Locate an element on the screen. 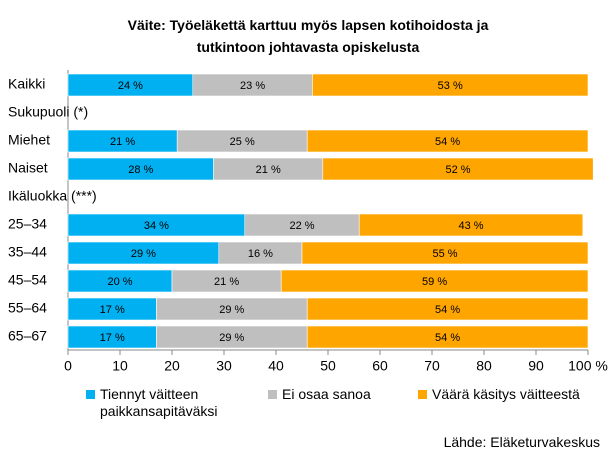  x-tick-label: 70 is located at coordinates (432, 366).